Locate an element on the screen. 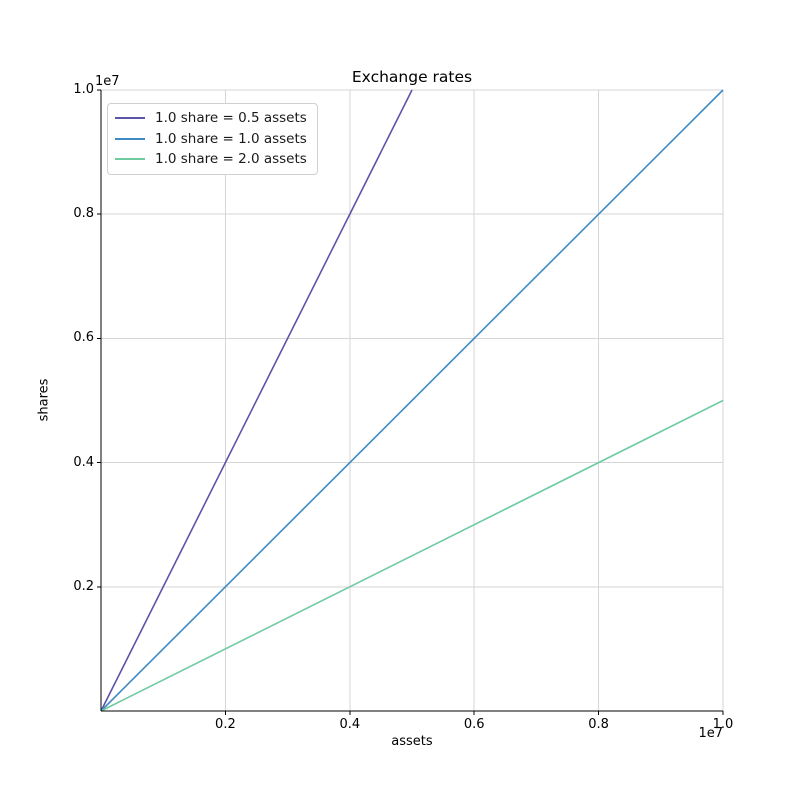 This screenshot has height=800, width=800. legend-item: 1.0 share = 0.5 assets is located at coordinates (211, 118).